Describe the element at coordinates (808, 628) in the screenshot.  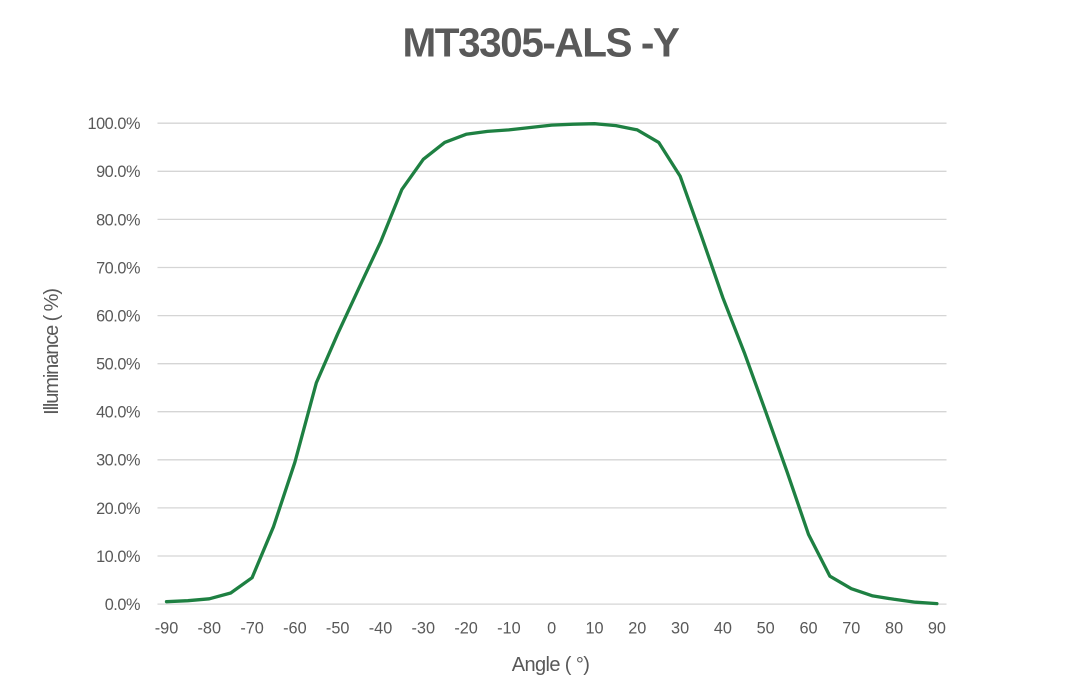
I see `svg-text: 60` at that location.